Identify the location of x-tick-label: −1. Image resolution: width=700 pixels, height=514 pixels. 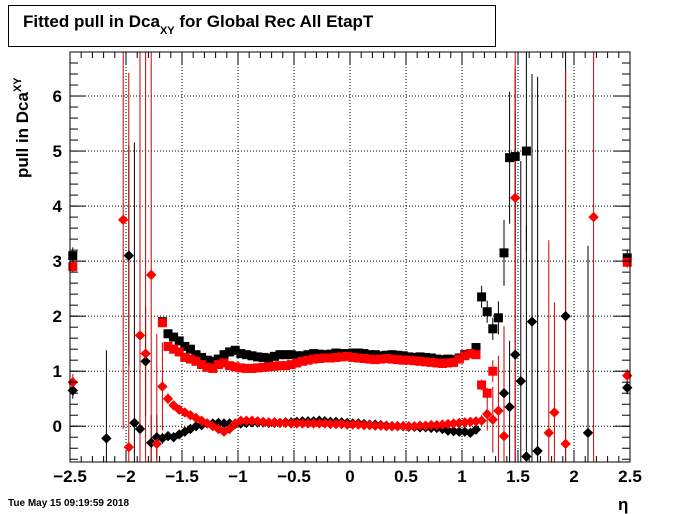
(237, 476).